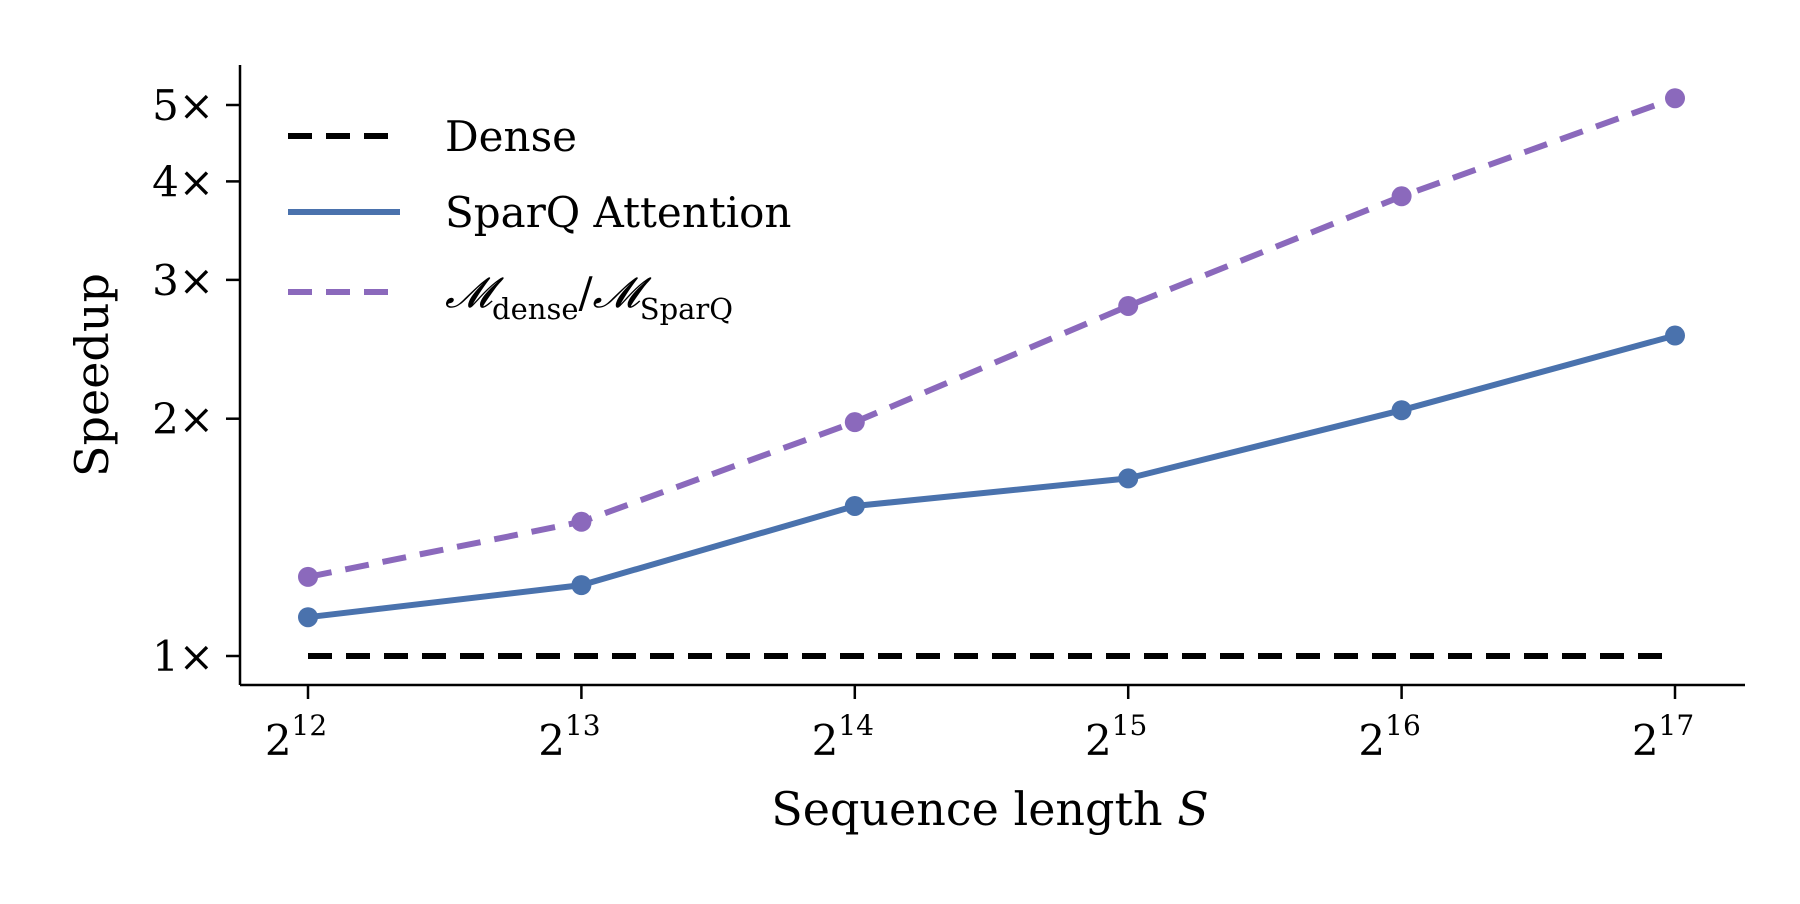 The image size is (1800, 904). What do you see at coordinates (569, 737) in the screenshot?
I see `x-tick-label: 213` at bounding box center [569, 737].